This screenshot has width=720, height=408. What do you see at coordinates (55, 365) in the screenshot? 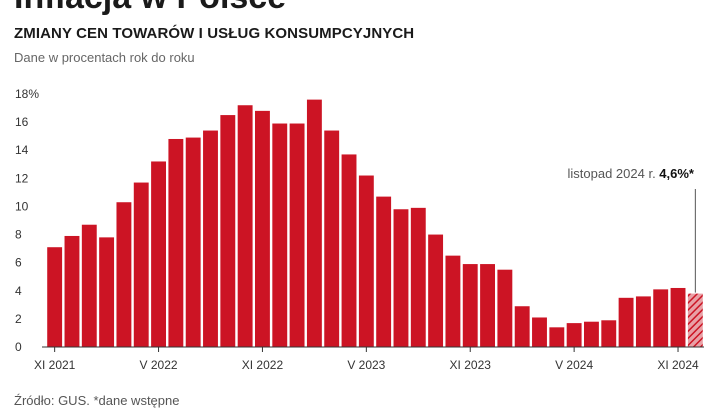
I see `x-tick-label: XI 2021` at bounding box center [55, 365].